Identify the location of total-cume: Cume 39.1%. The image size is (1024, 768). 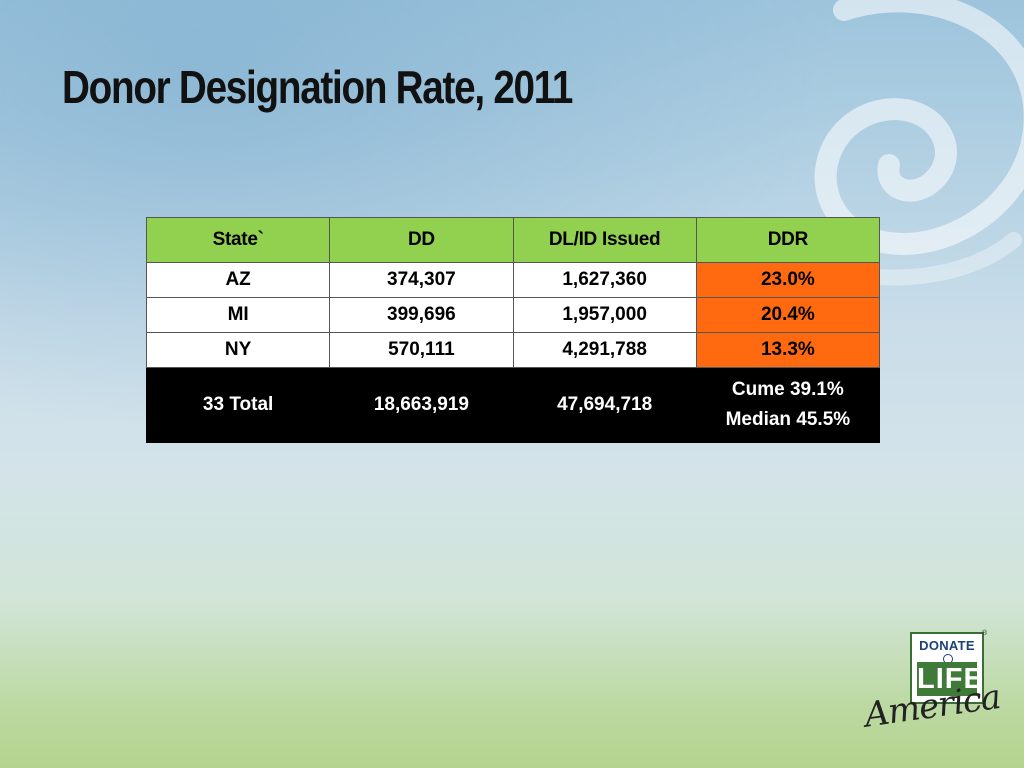
(787, 389).